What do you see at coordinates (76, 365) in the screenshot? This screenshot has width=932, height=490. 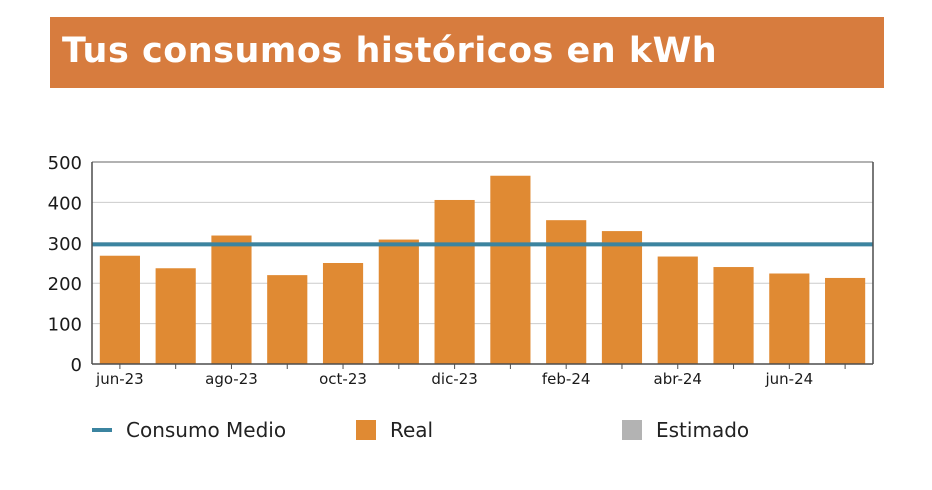 I see `y-tick-label: 0` at bounding box center [76, 365].